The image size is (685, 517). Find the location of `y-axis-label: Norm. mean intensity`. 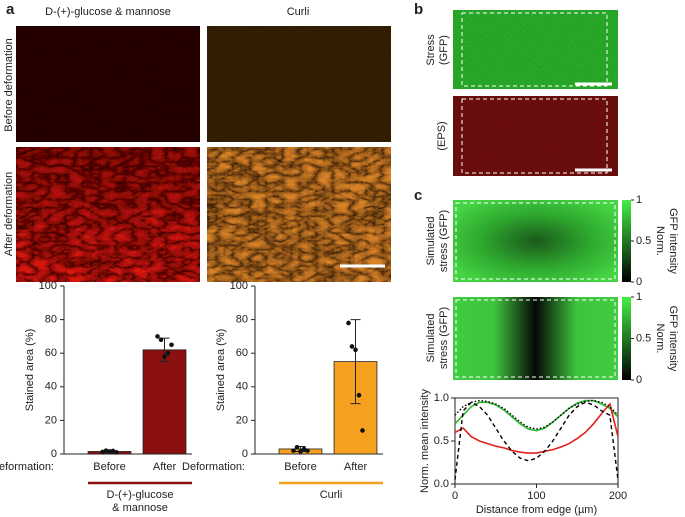

y-axis-label: Norm. mean intensity is located at coordinates (425, 441).